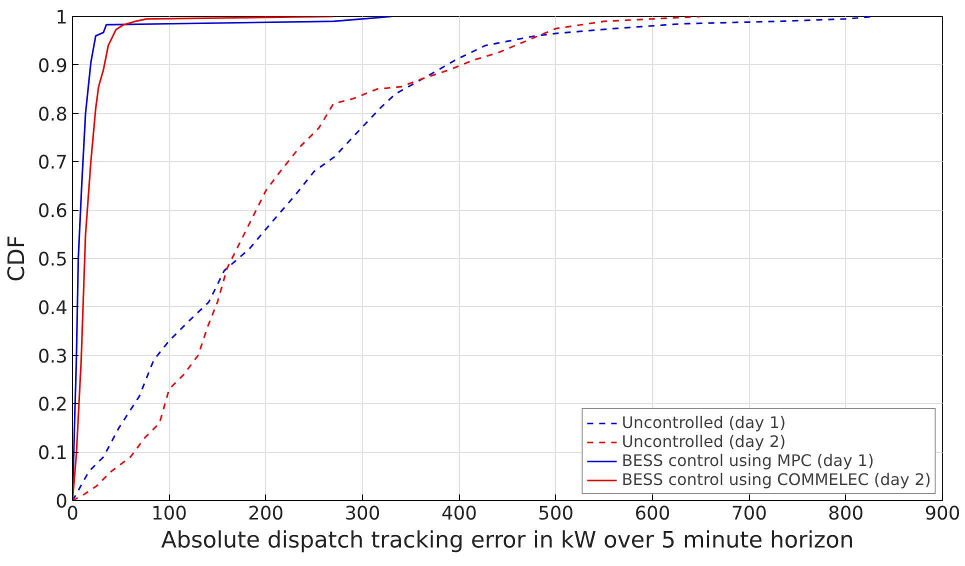 This screenshot has width=965, height=566. Describe the element at coordinates (704, 441) in the screenshot. I see `legend-label: Uncontrolled (day 2)` at that location.